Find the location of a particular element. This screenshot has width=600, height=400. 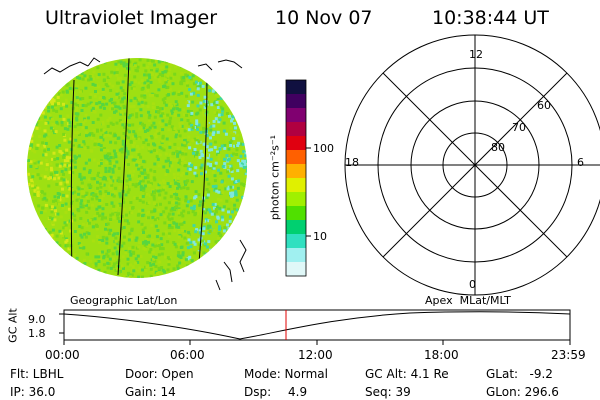

timeline-ticks is located at coordinates (315, 329).